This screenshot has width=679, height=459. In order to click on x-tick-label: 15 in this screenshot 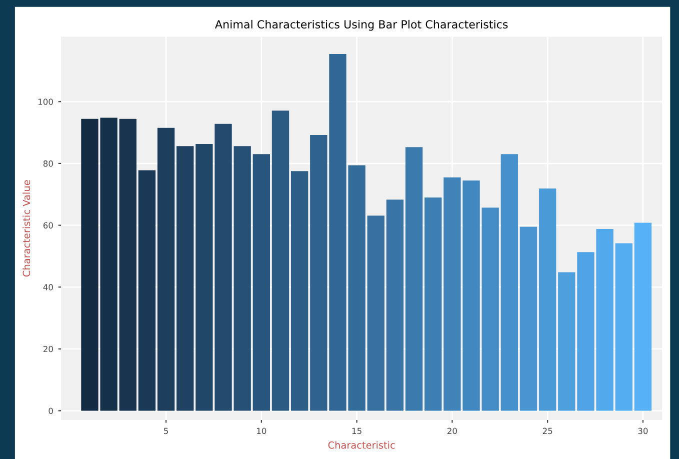, I will do `click(357, 431)`.